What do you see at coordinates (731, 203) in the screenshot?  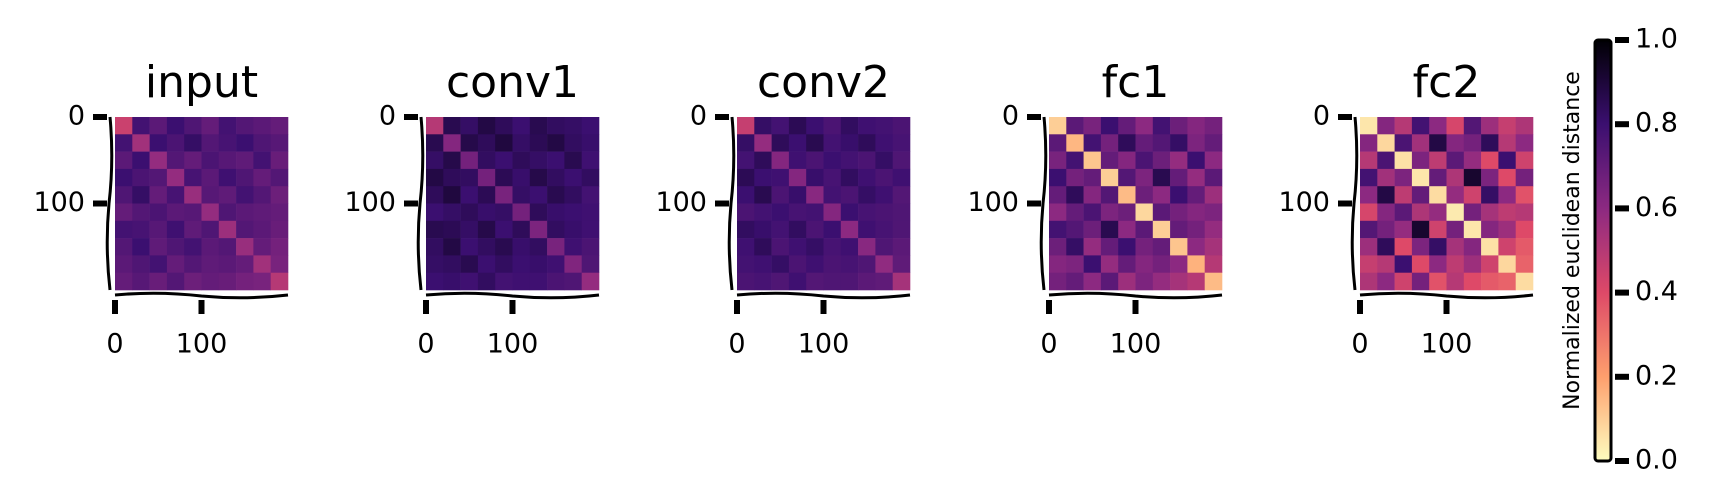 I see `y-axis-spine` at bounding box center [731, 203].